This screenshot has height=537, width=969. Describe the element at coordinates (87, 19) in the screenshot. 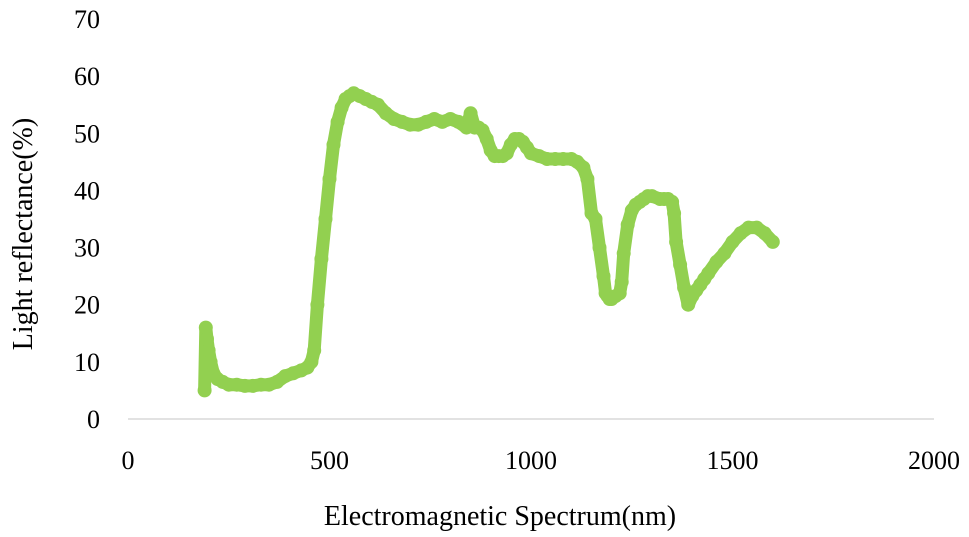

I see `y-tick-label-7: 70` at that location.